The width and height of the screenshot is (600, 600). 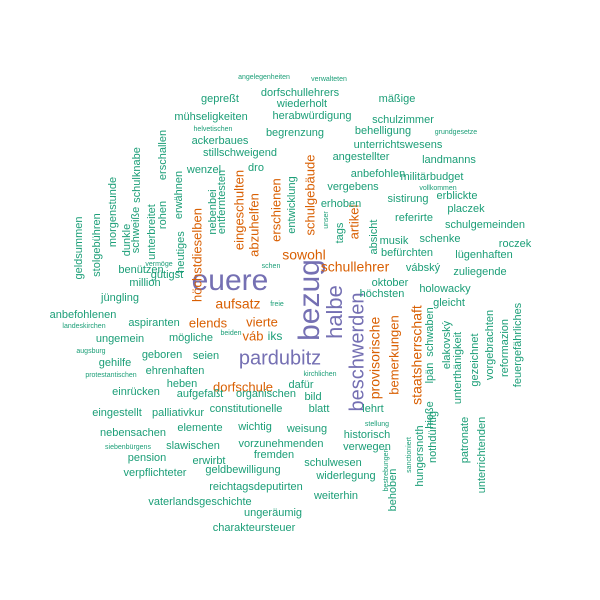 What do you see at coordinates (345, 476) in the screenshot?
I see `word-109: widerlegung` at bounding box center [345, 476].